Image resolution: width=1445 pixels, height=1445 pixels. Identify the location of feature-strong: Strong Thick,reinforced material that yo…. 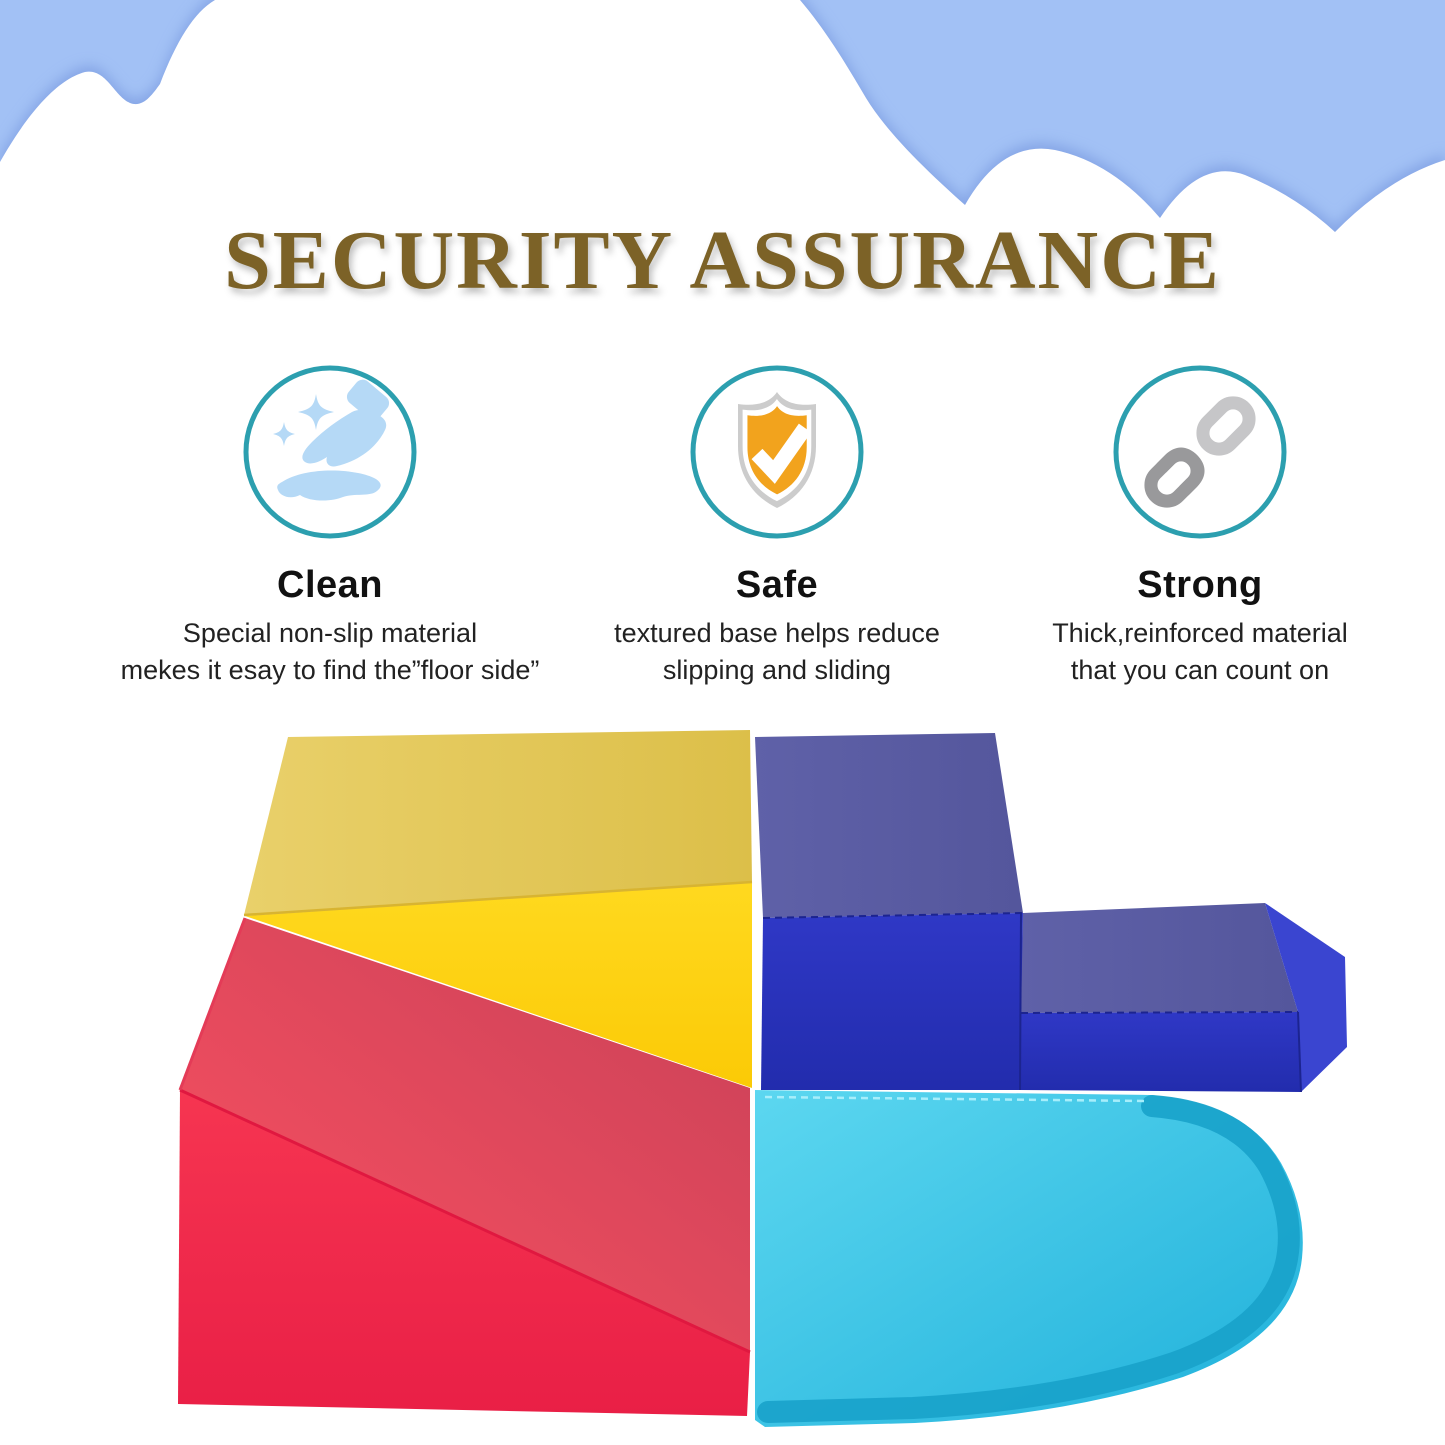
(1200, 527).